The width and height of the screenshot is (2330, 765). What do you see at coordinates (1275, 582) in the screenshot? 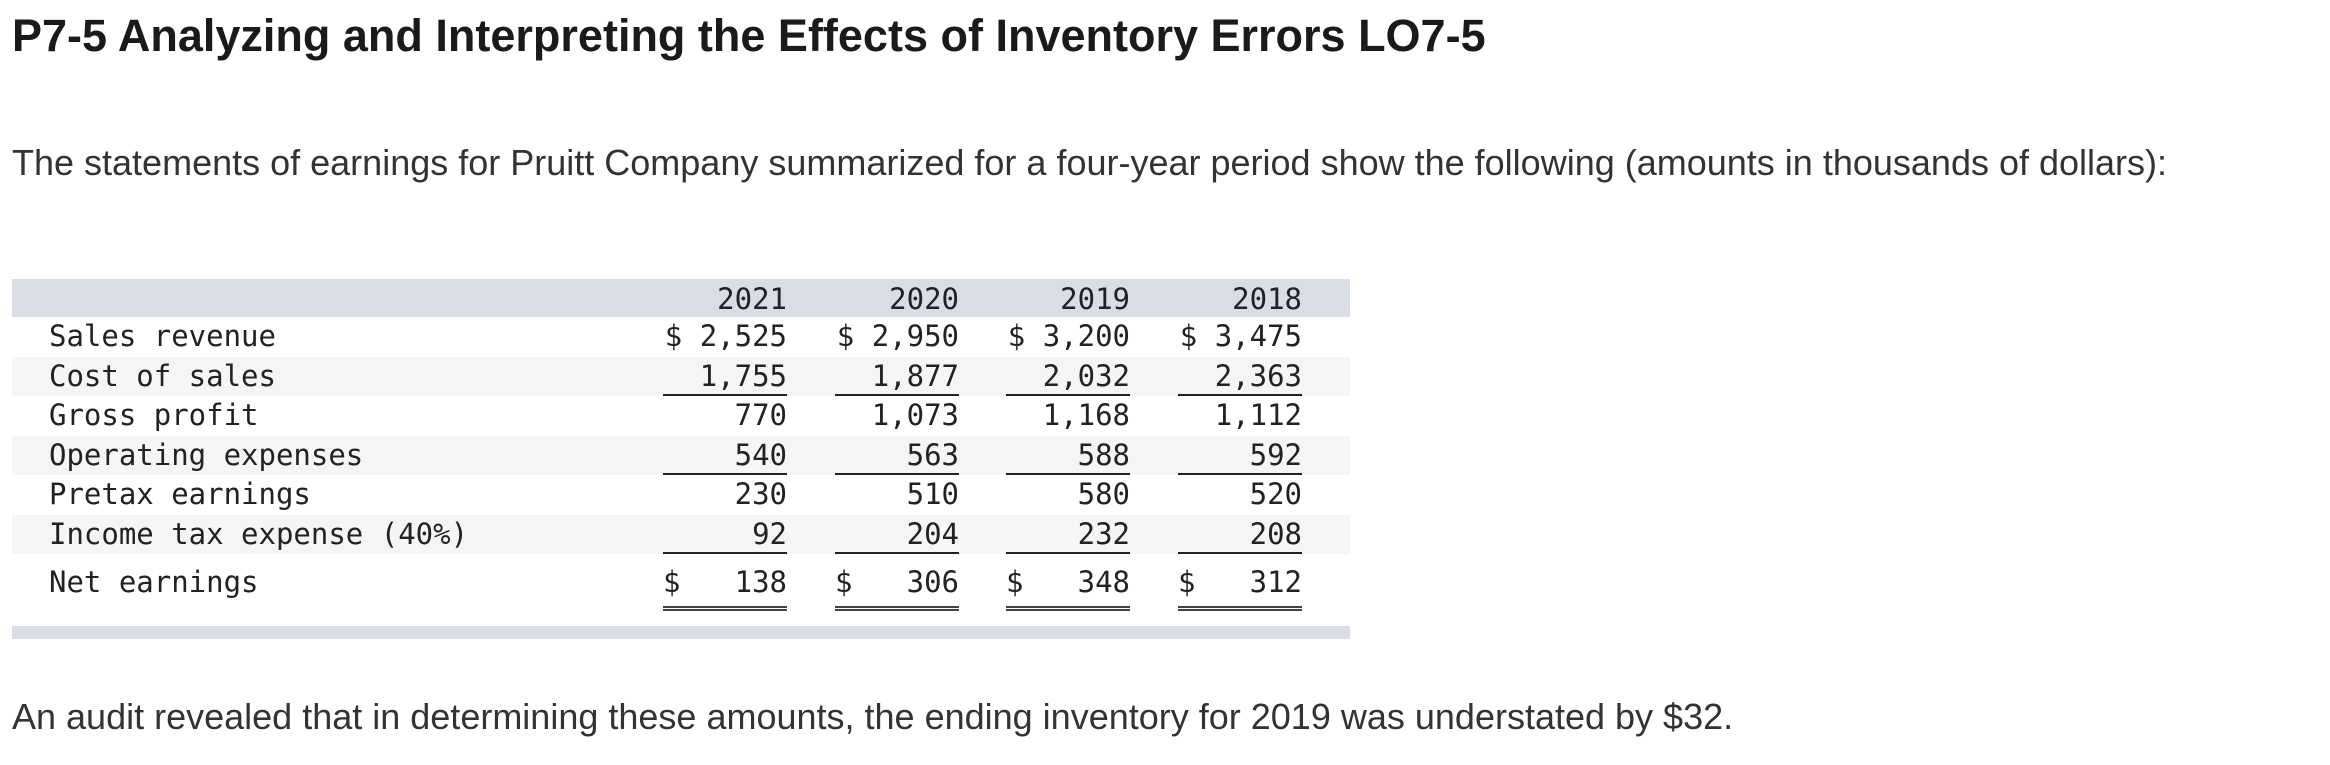
I see `value: 312` at bounding box center [1275, 582].